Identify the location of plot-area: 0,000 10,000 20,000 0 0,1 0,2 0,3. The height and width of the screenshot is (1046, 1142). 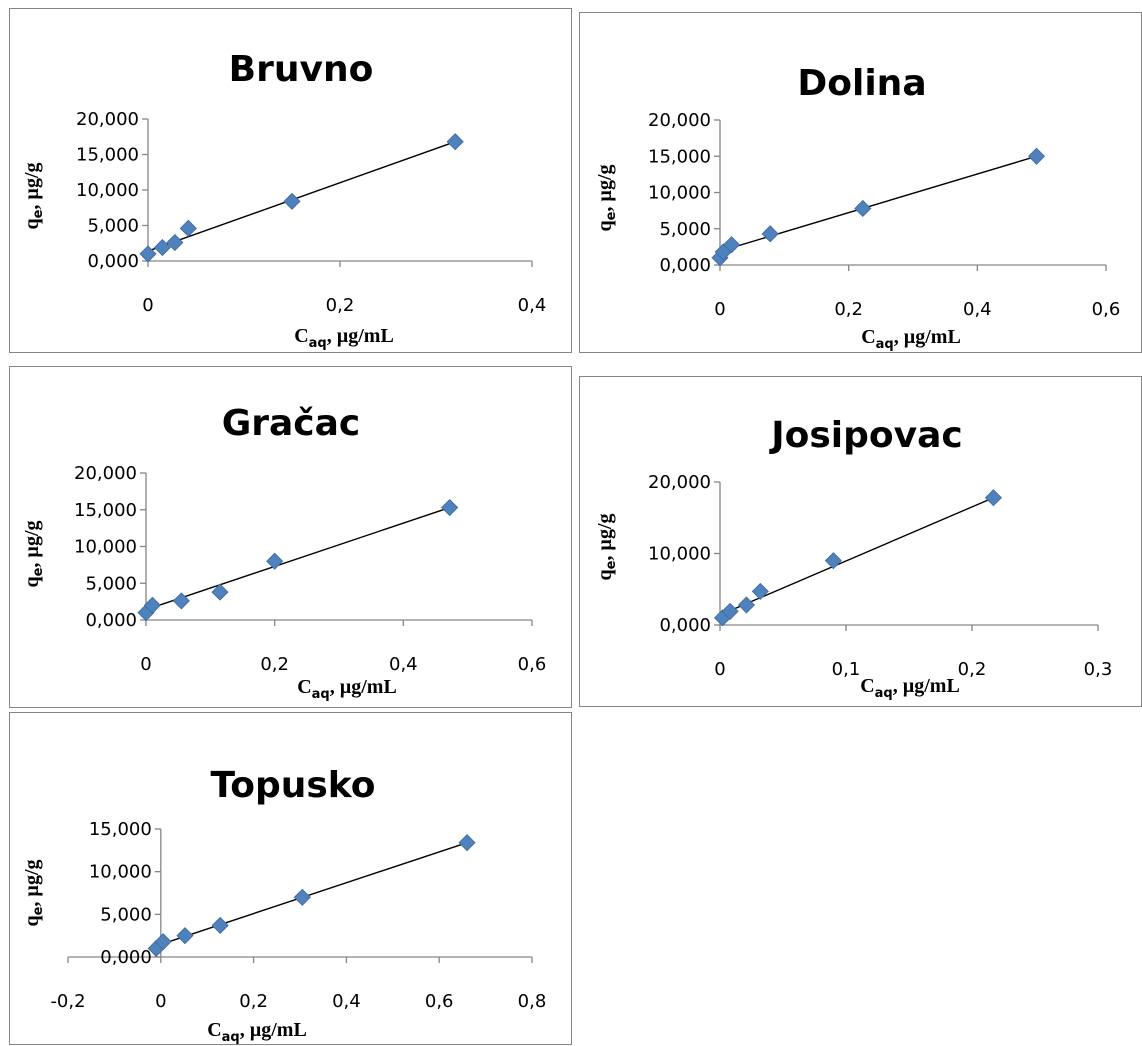
(880, 576).